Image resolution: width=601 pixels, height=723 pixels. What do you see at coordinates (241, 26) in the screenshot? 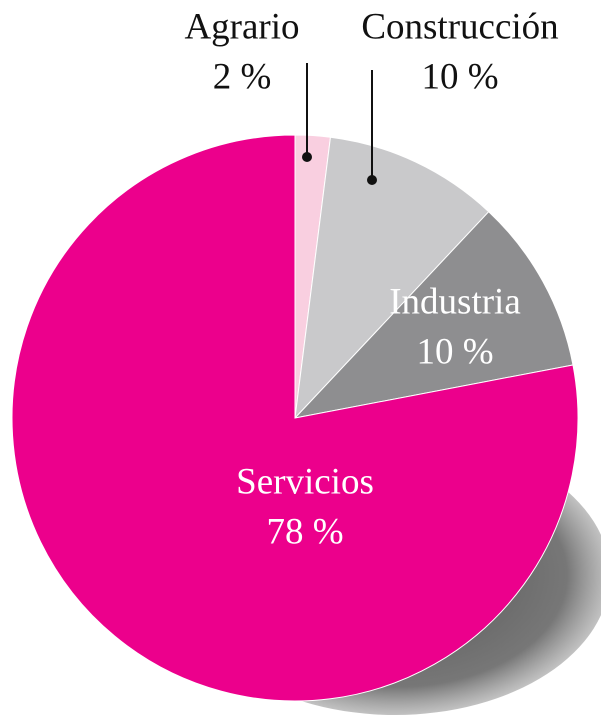
I see `slice-label: Agrario` at bounding box center [241, 26].